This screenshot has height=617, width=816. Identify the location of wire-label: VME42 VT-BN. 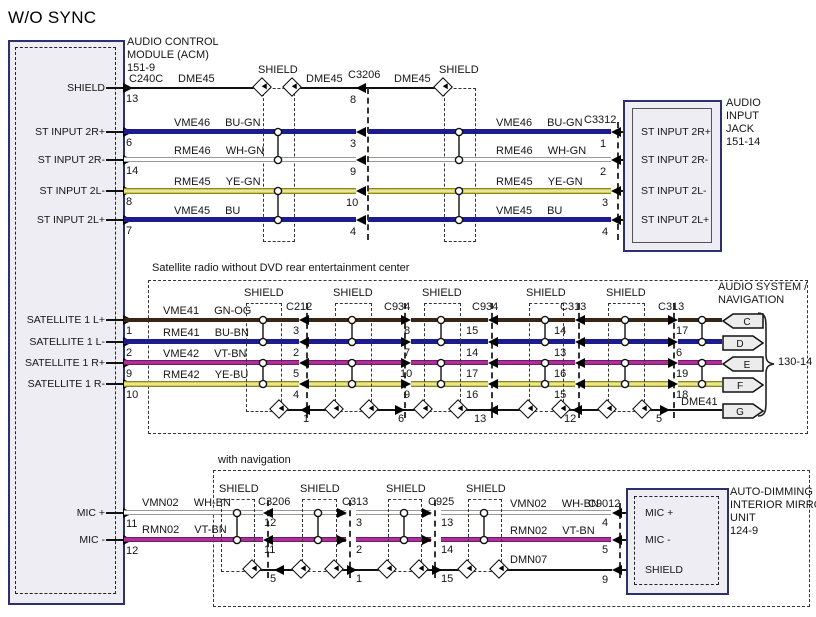
(205, 354).